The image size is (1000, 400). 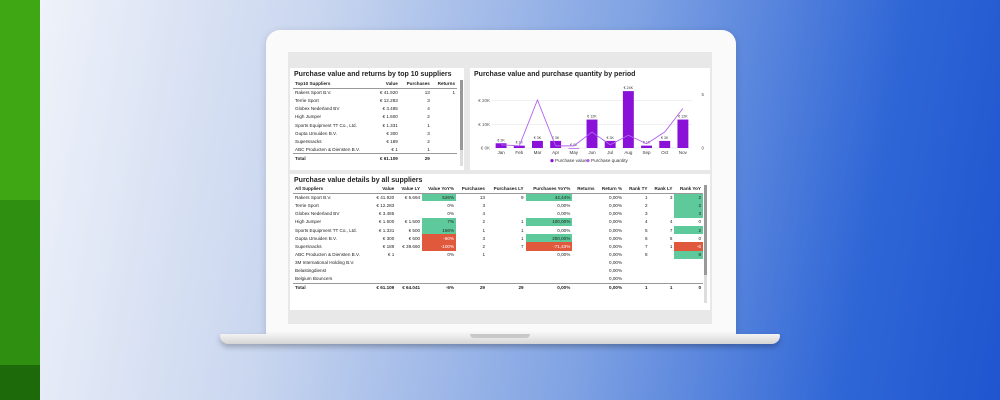 What do you see at coordinates (520, 143) in the screenshot?
I see `bar-label: € 1K` at bounding box center [520, 143].